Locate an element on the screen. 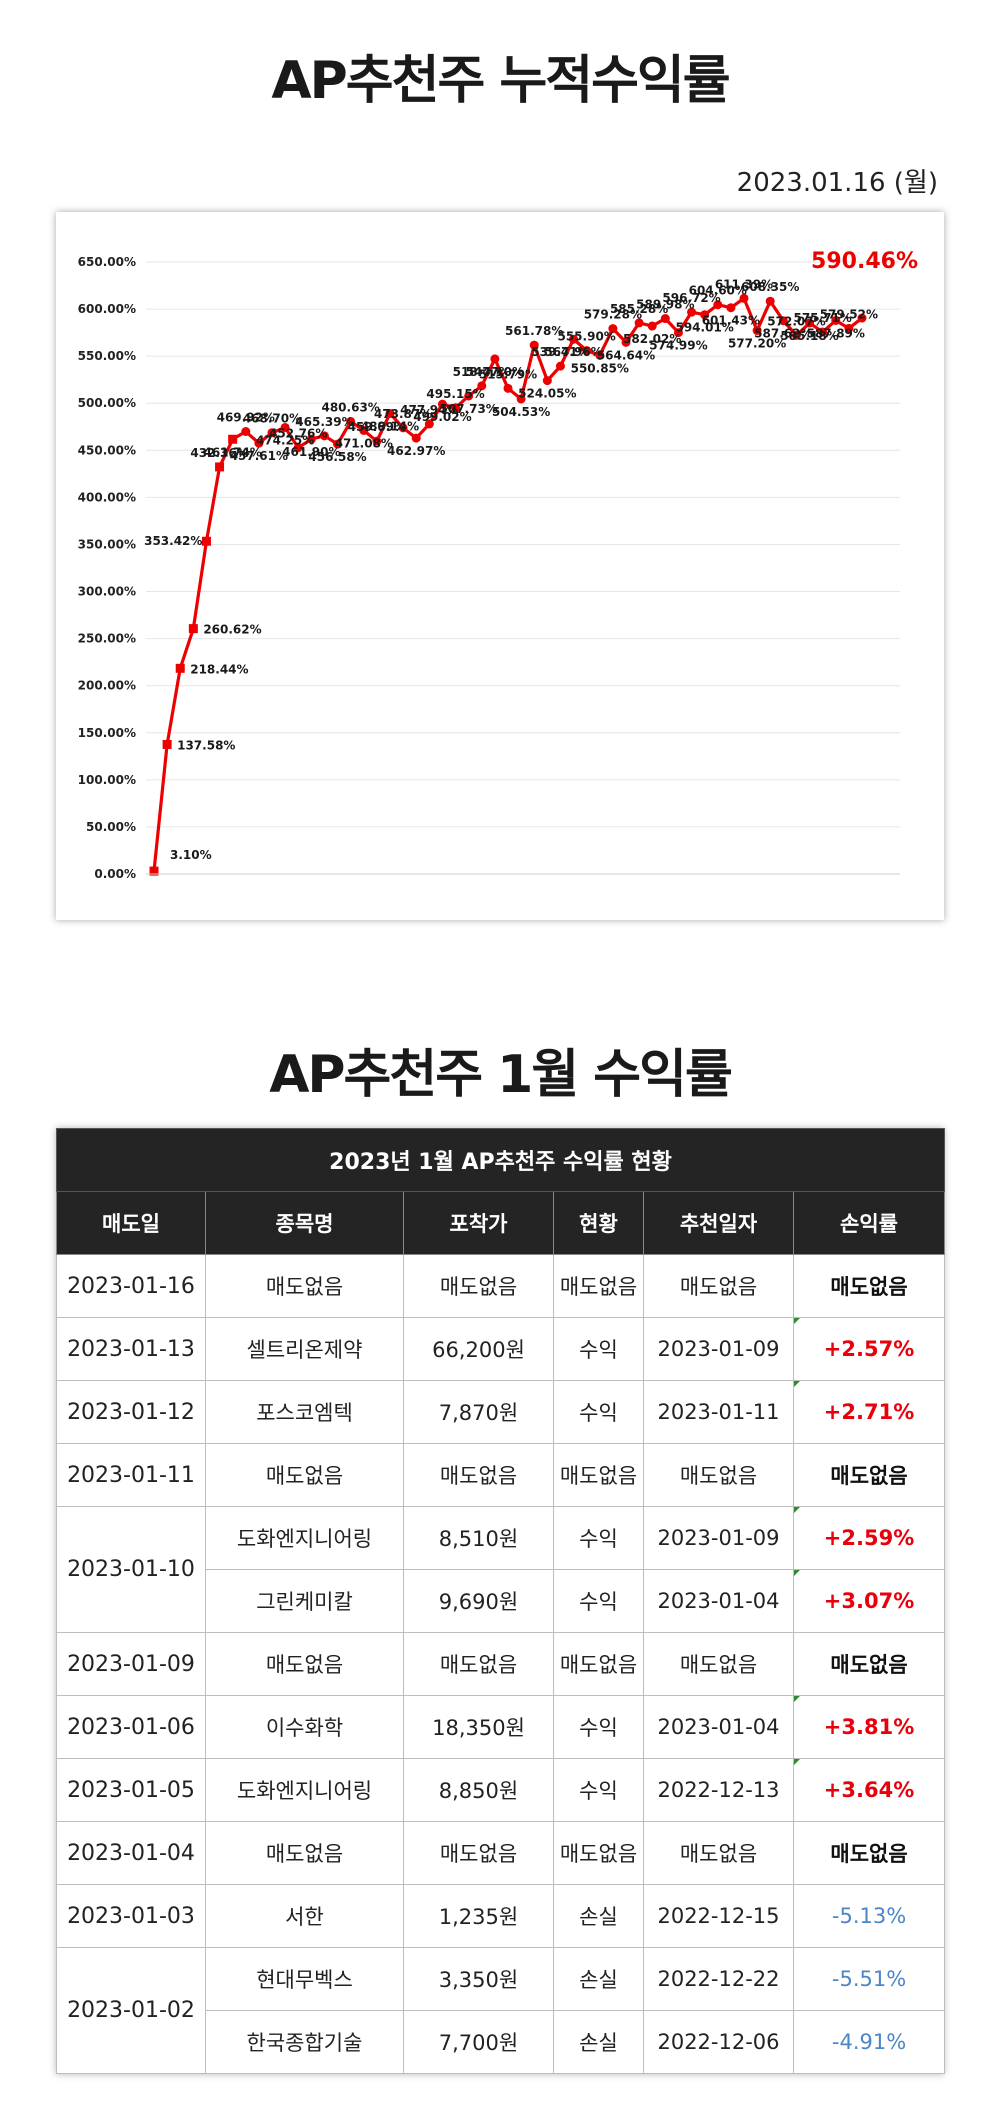 The width and height of the screenshot is (1000, 2114). data-label: 547.10% is located at coordinates (495, 372).